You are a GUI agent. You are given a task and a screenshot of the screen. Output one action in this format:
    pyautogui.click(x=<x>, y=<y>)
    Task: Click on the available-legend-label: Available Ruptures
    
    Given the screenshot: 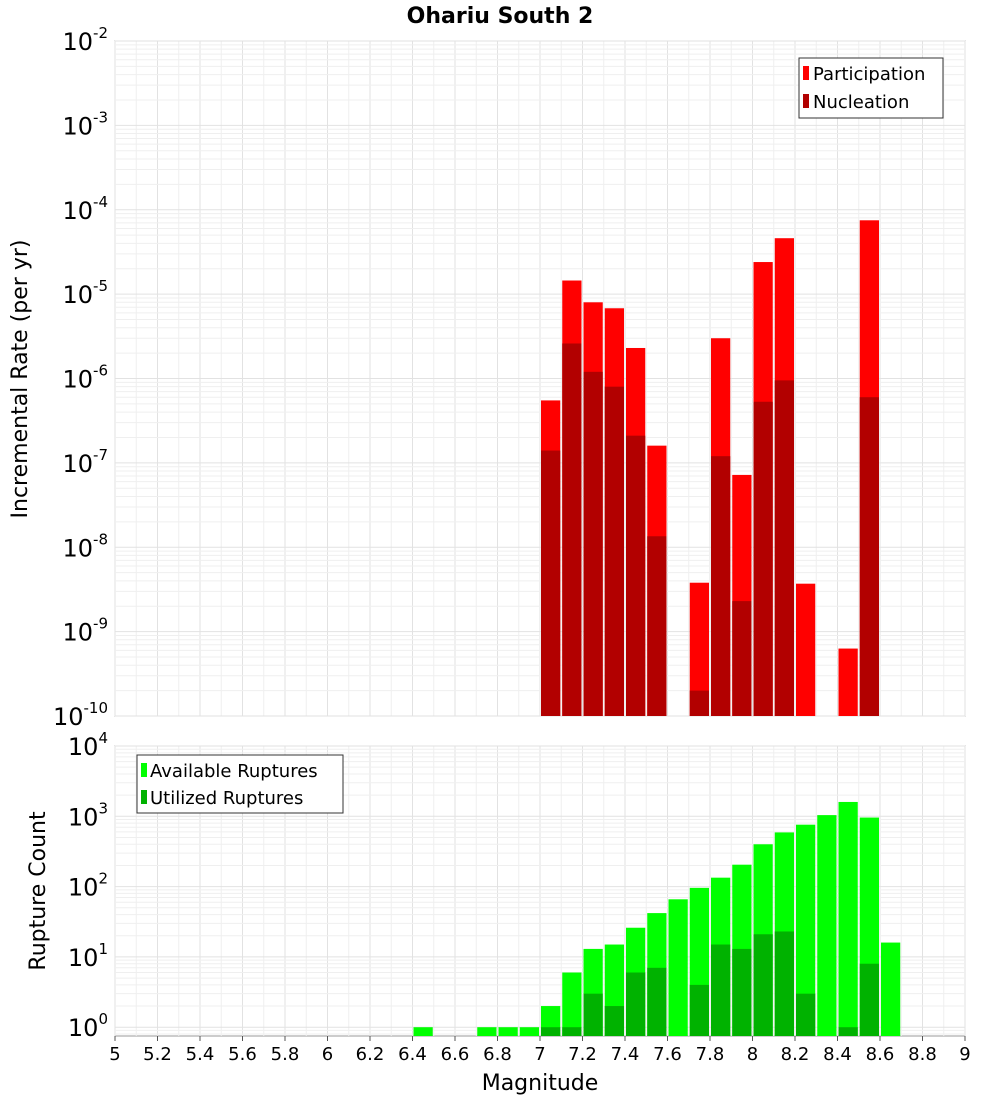 What is the action you would take?
    pyautogui.click(x=234, y=771)
    